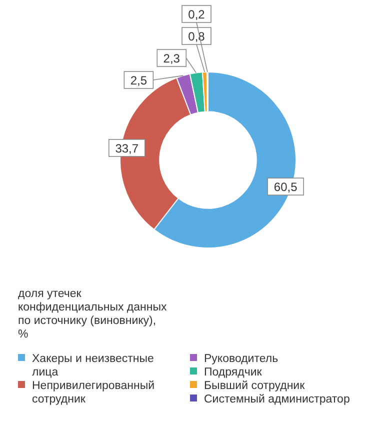 The width and height of the screenshot is (371, 425). I want to click on data-label: 2,5, so click(139, 81).